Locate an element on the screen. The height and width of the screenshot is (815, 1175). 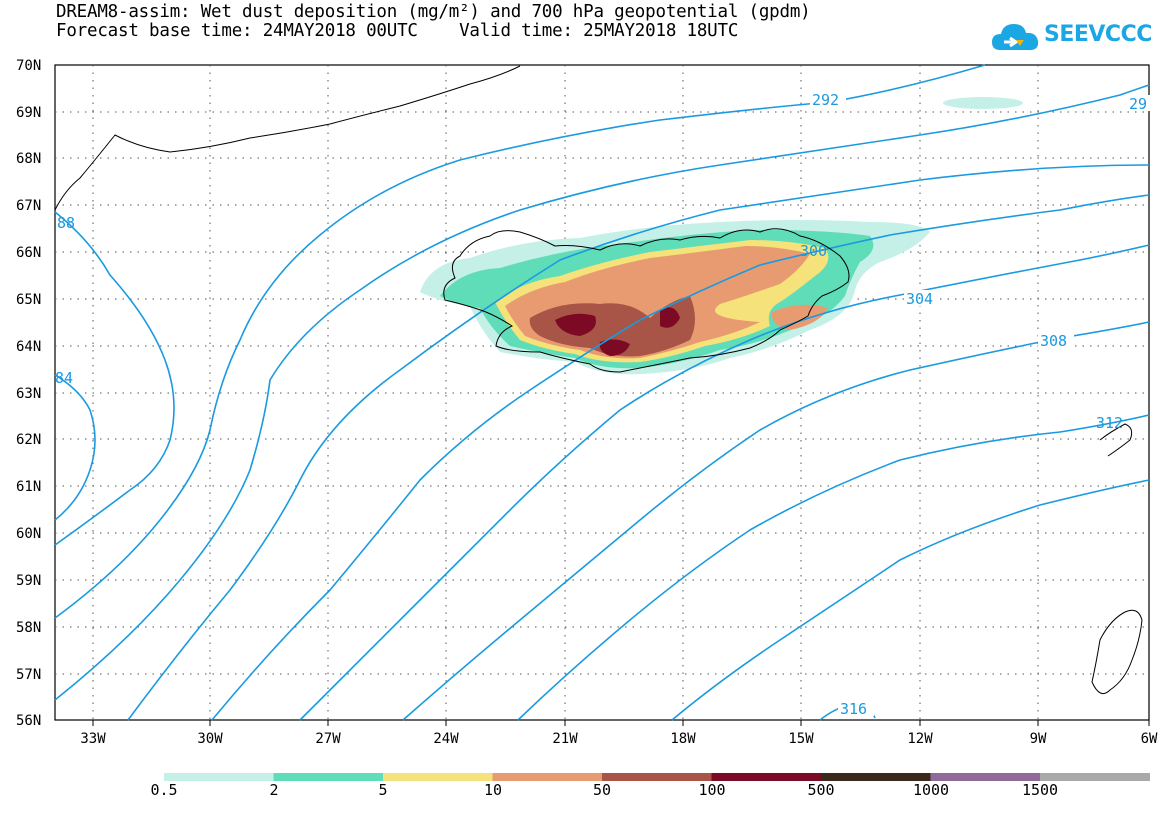
legend-label: 50 is located at coordinates (602, 790).